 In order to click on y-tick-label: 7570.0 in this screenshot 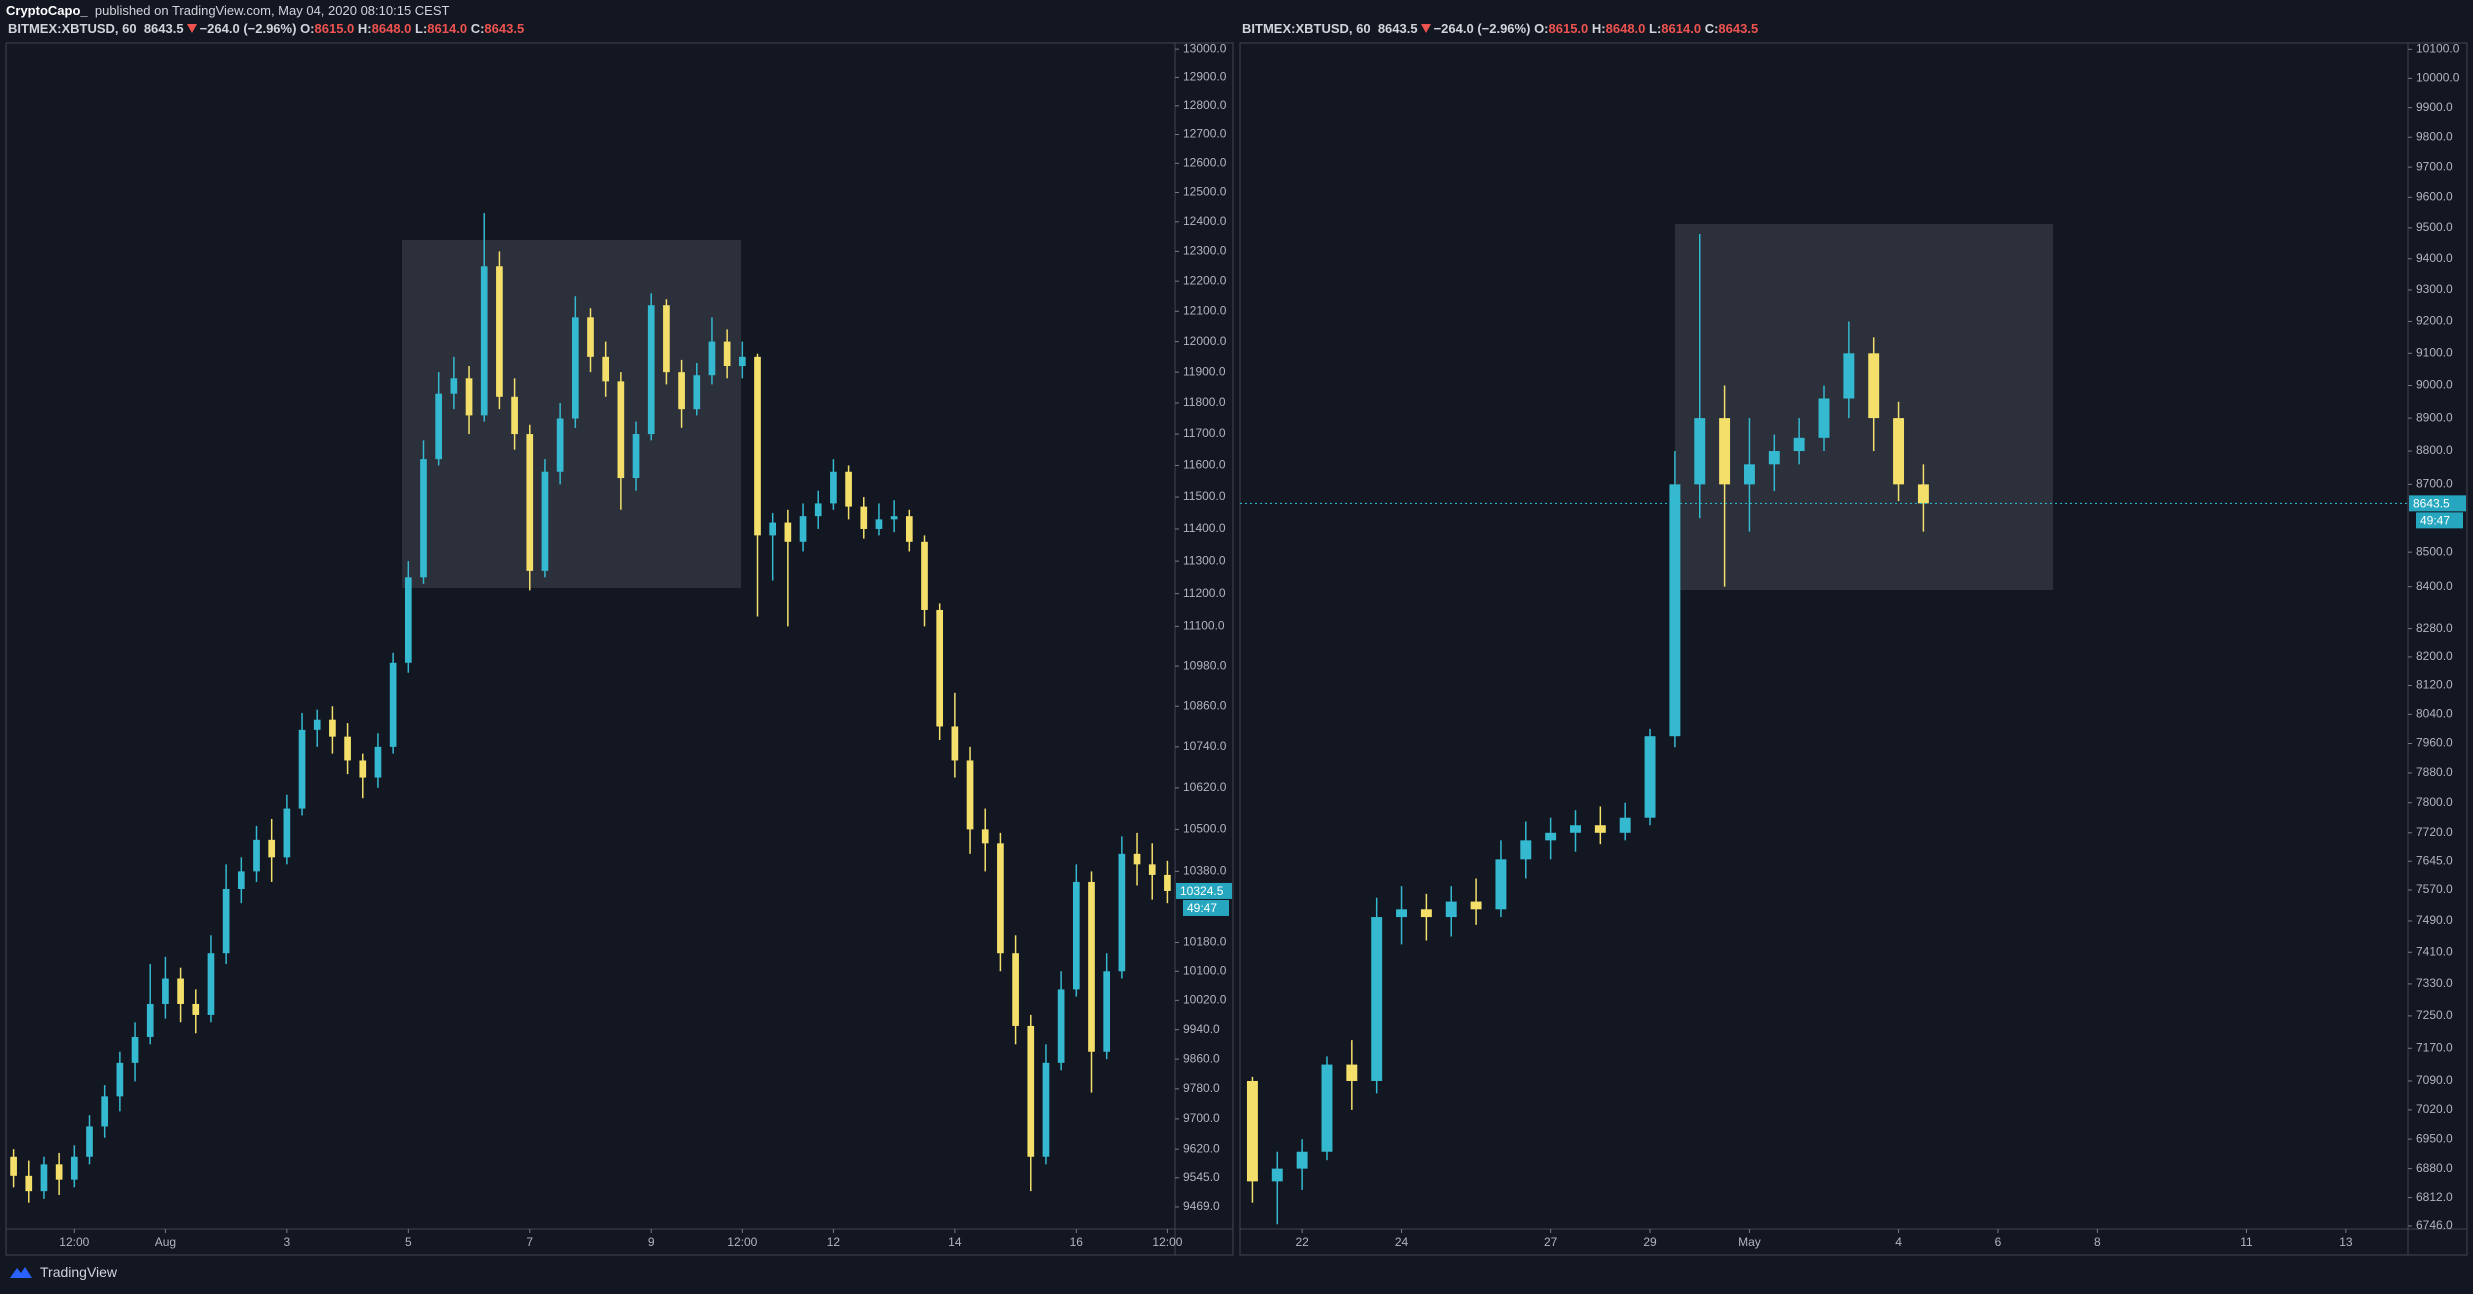, I will do `click(2434, 889)`.